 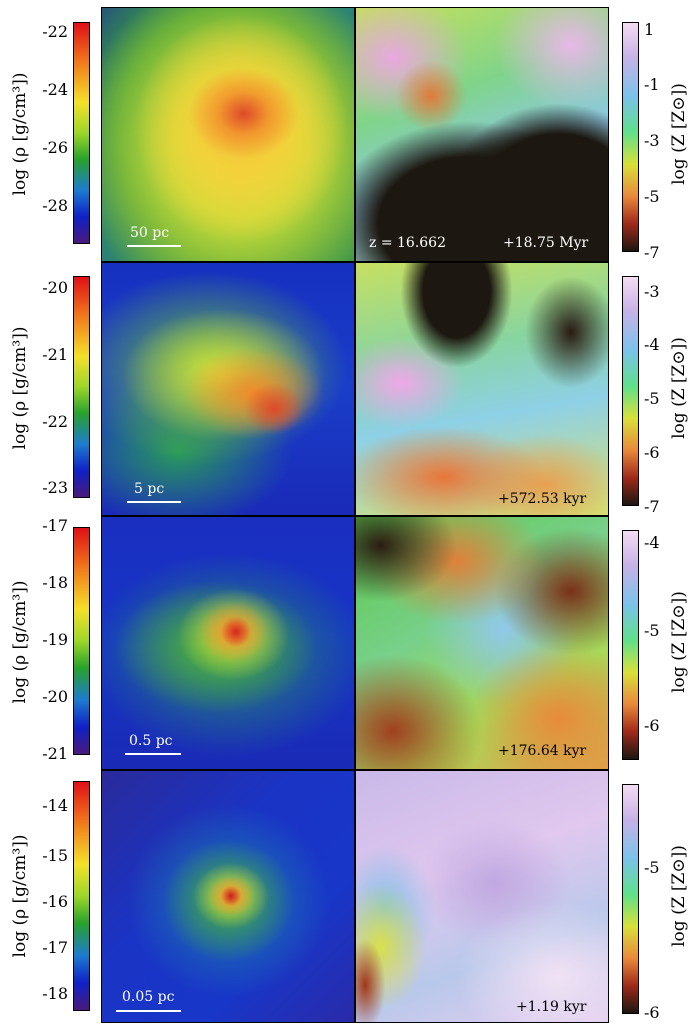 What do you see at coordinates (542, 499) in the screenshot?
I see `time-label: +572.53 kyr` at bounding box center [542, 499].